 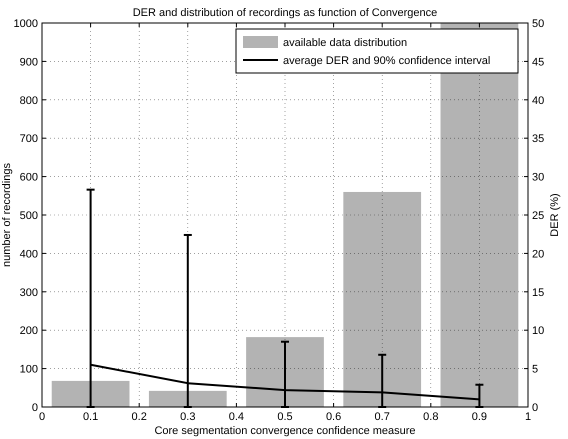 I want to click on y2-tick-label: 25, so click(x=538, y=216).